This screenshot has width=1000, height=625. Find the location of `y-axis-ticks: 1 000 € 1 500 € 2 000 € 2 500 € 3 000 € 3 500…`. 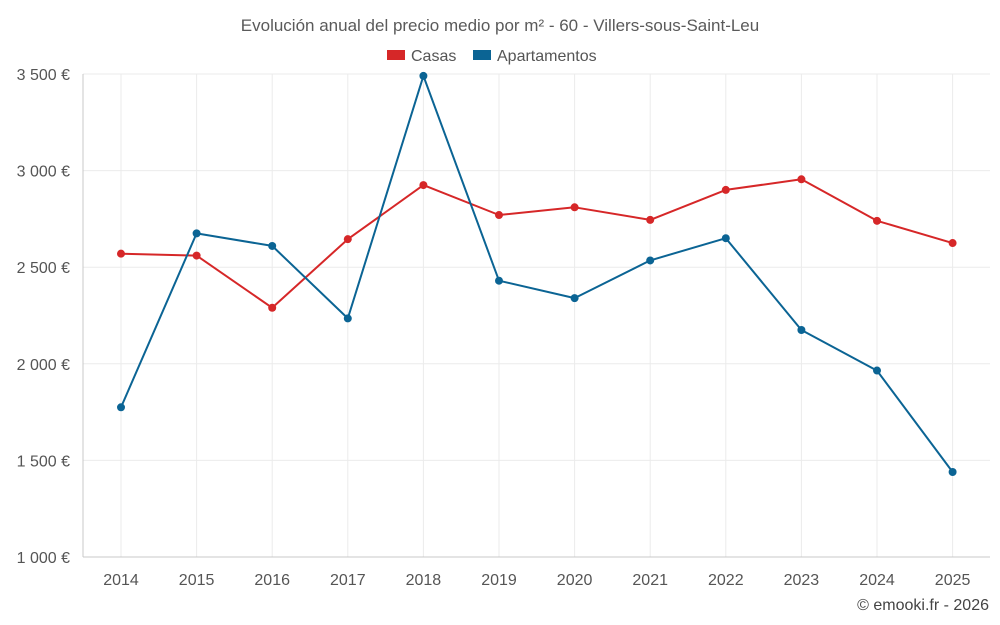

y-axis-ticks: 1 000 € 1 500 € 2 000 € 2 500 € 3 000 € 3 500… is located at coordinates (43, 317).